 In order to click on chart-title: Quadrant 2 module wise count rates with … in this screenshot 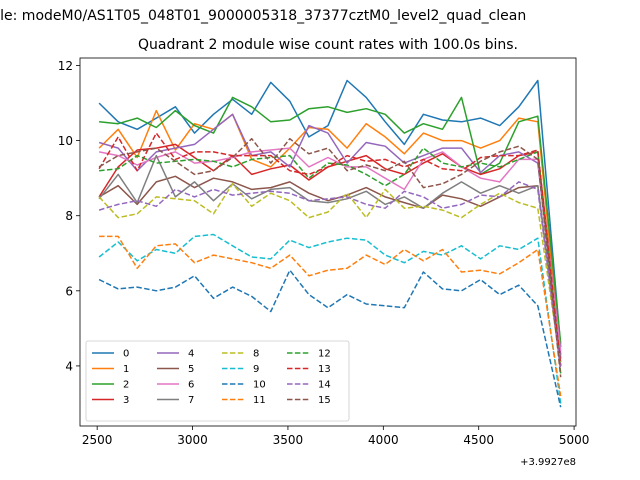, I will do `click(328, 45)`.